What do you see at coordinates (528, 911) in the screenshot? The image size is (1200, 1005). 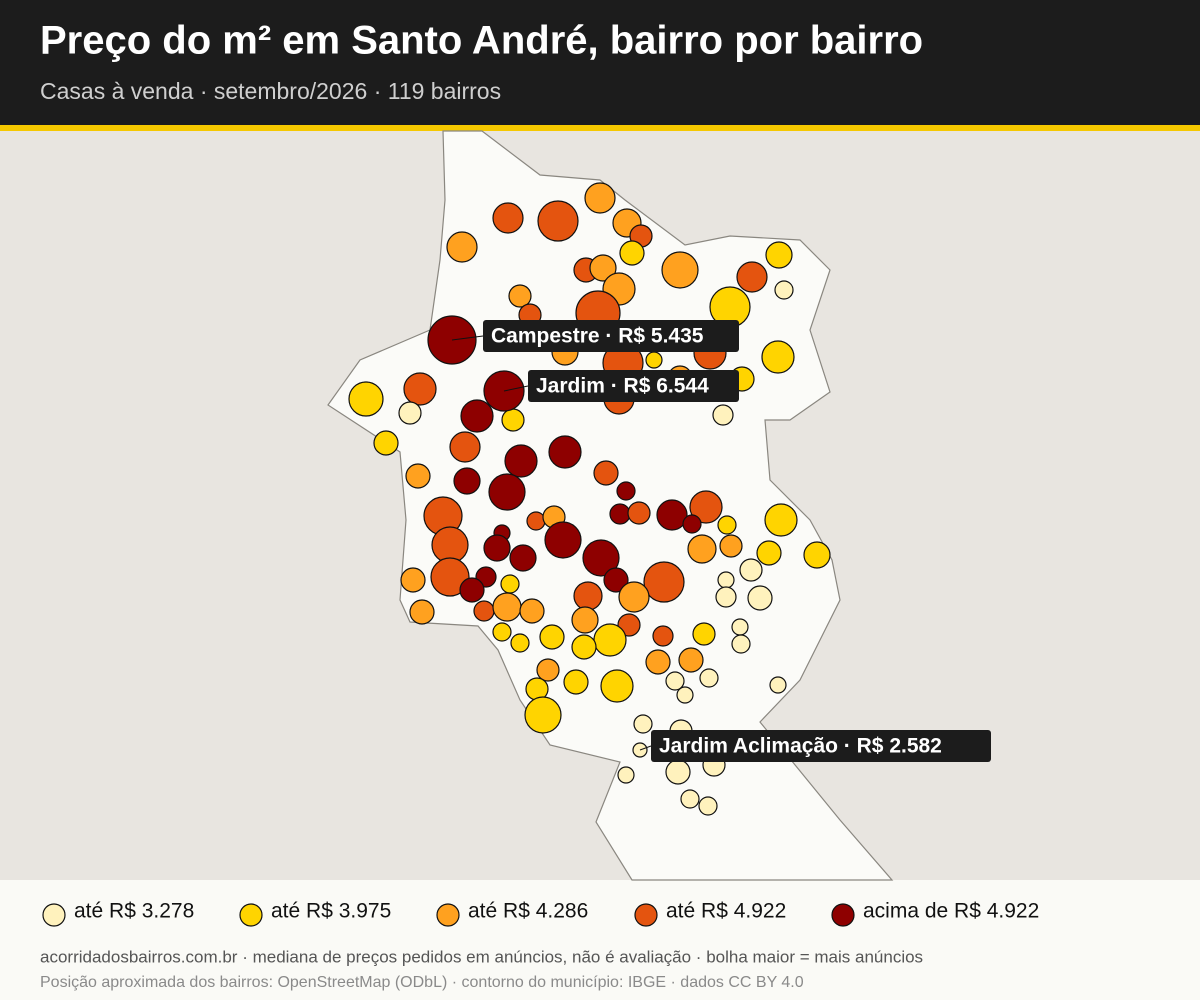 I see `legend-label: até R$ 4.286` at bounding box center [528, 911].